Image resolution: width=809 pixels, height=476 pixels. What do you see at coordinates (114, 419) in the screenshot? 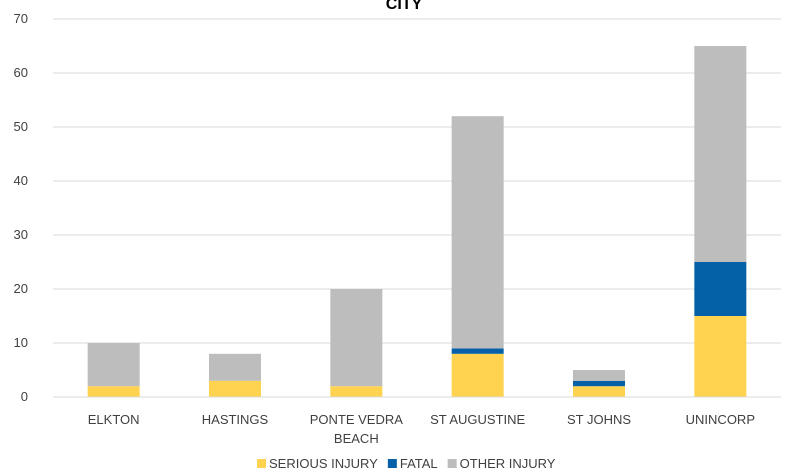
I see `x-tick-label: ELKTON` at bounding box center [114, 419].